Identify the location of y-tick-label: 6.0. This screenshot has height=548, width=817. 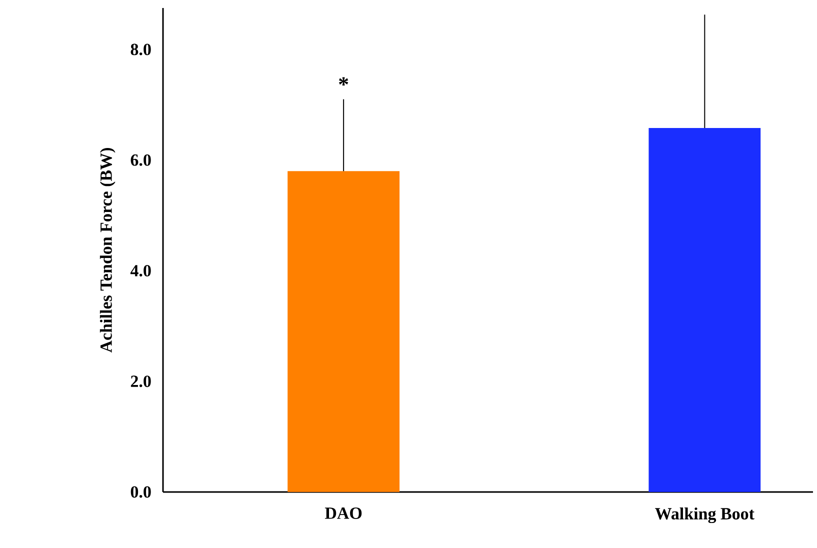
(140, 160).